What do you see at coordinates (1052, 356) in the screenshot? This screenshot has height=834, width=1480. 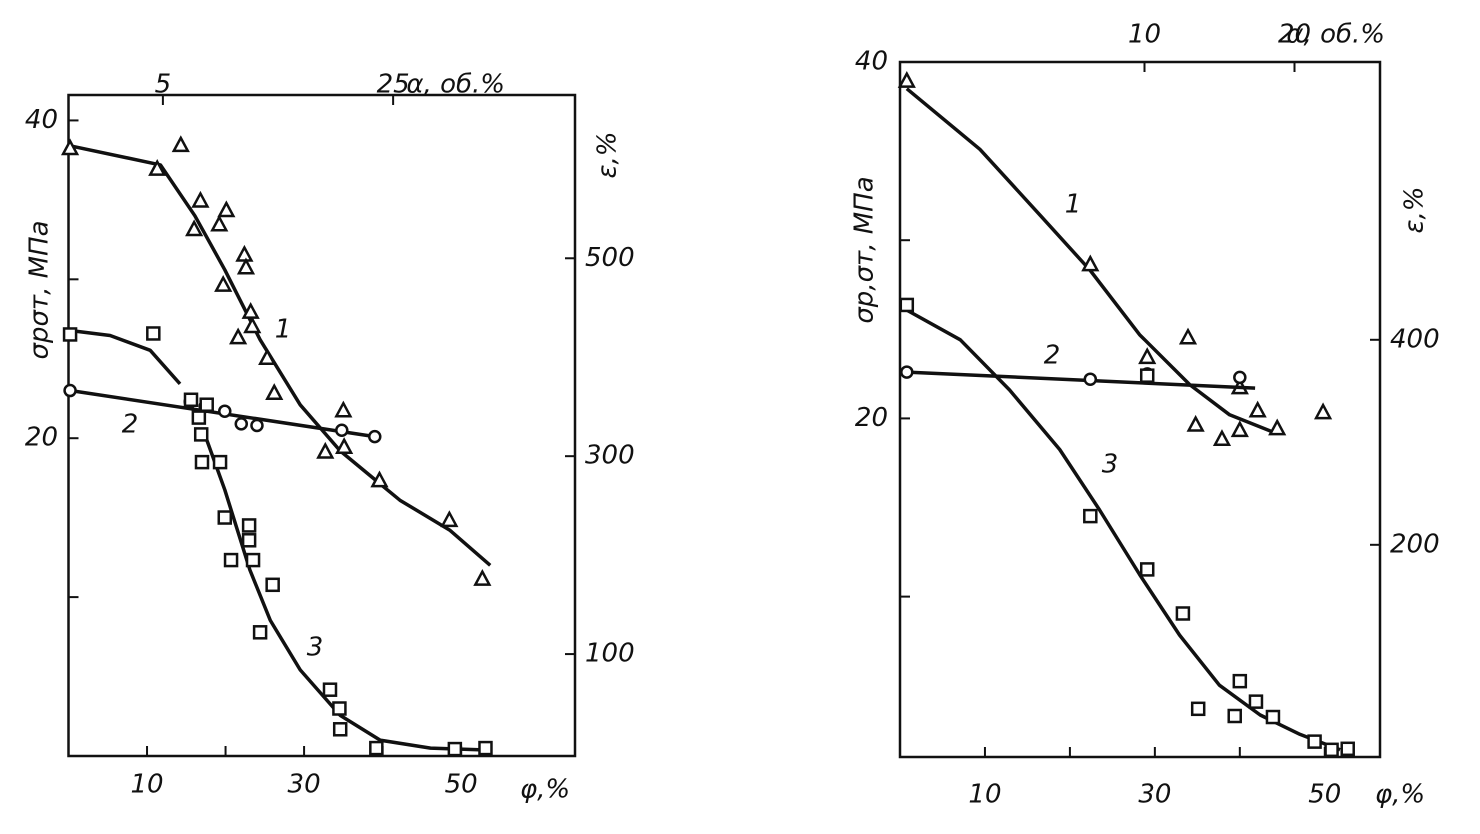 I see `curve-label: 2` at bounding box center [1052, 356].